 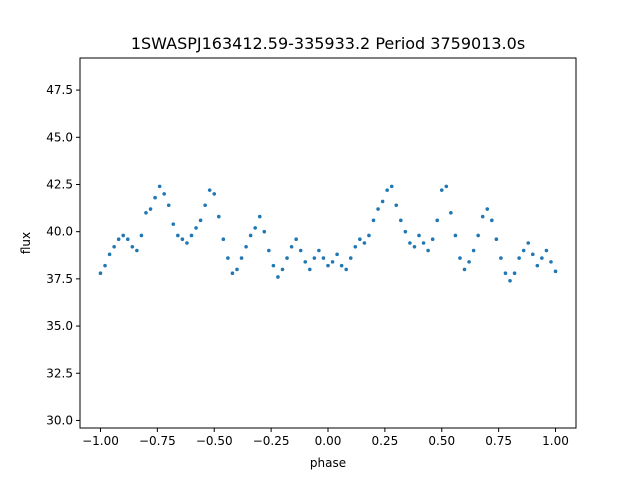 What do you see at coordinates (59, 373) in the screenshot?
I see `y-tick-label: 32.5` at bounding box center [59, 373].